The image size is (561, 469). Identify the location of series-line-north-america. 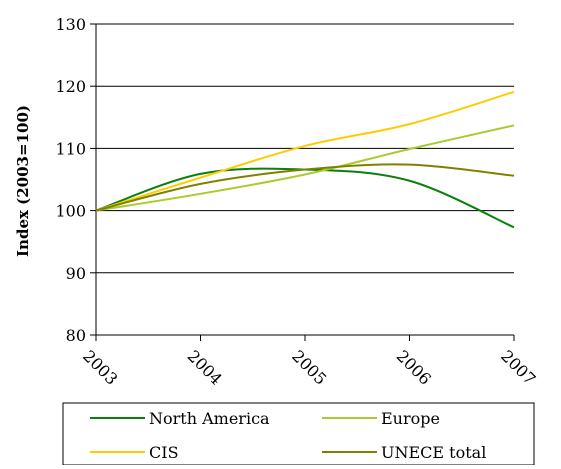
(305, 198).